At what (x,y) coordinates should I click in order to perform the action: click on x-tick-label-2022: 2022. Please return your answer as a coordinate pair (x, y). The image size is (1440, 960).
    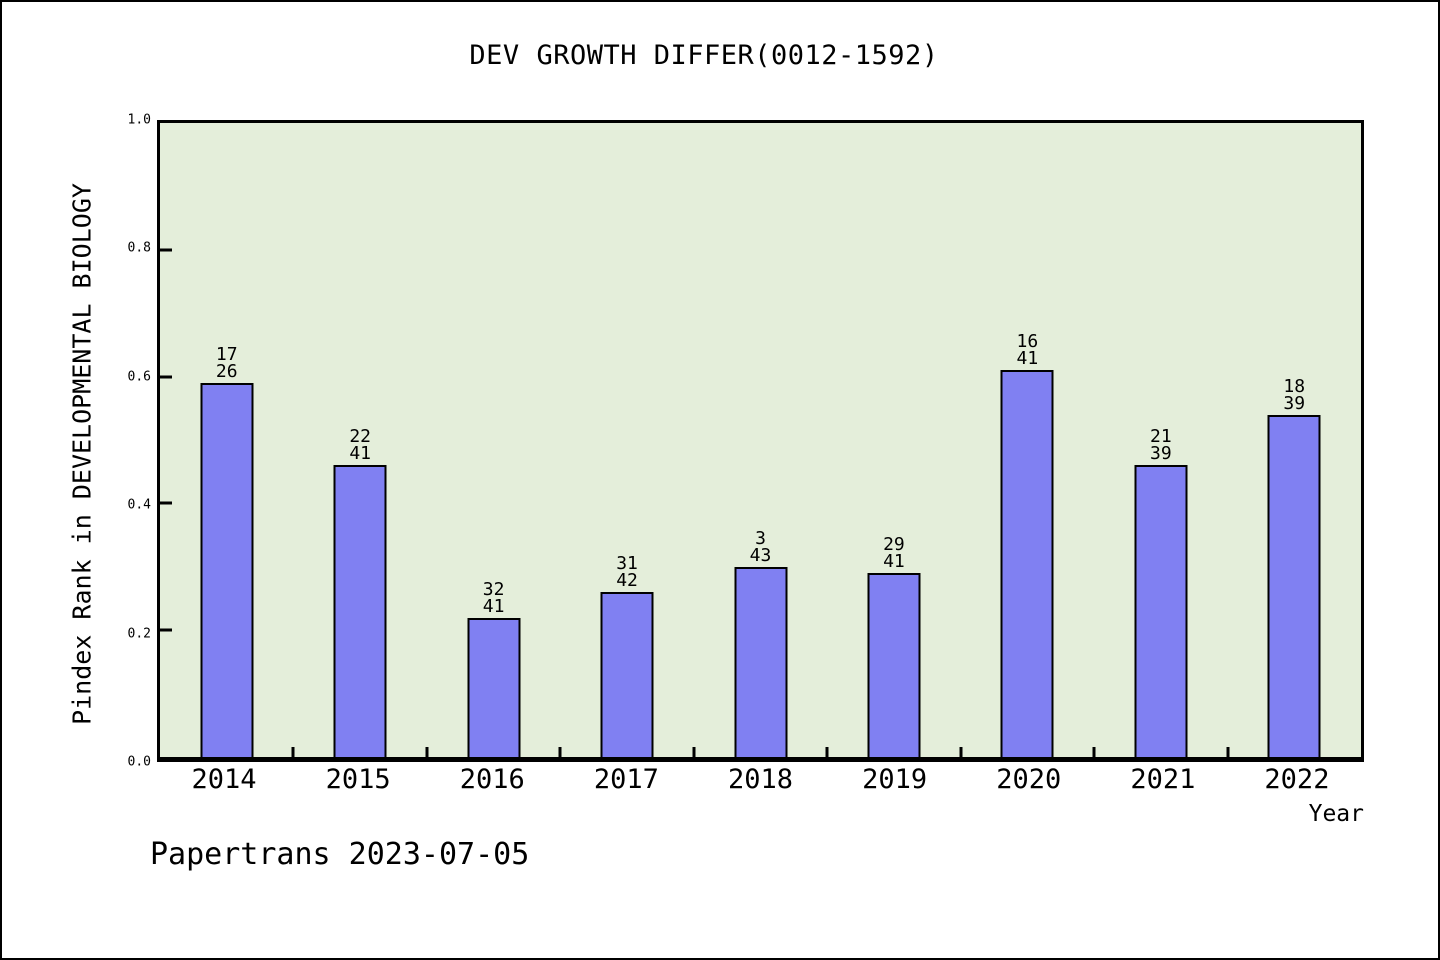
    Looking at the image, I should click on (1297, 779).